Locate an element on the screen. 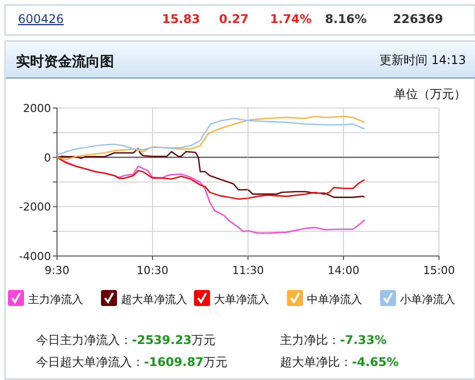  text: 主力净比：-7.33% is located at coordinates (333, 340).